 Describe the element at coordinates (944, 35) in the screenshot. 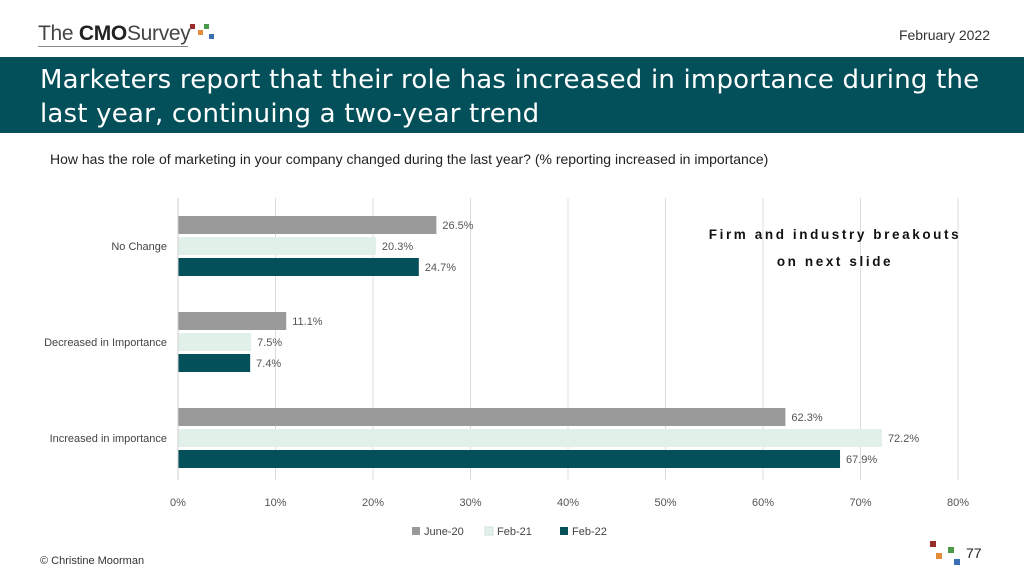

I see `report-date: February 2022` at that location.